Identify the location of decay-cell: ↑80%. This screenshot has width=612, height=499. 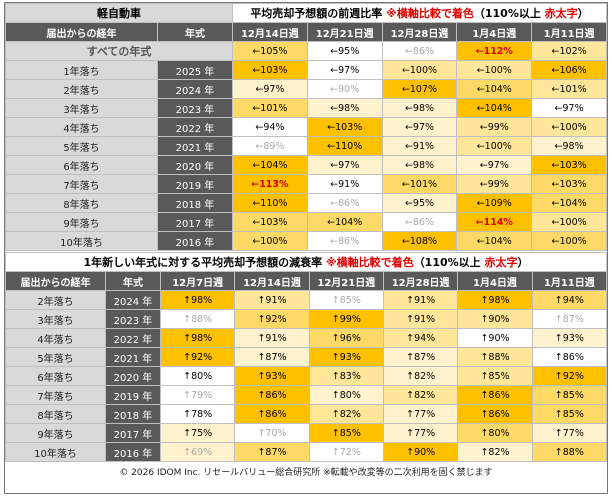
(495, 433).